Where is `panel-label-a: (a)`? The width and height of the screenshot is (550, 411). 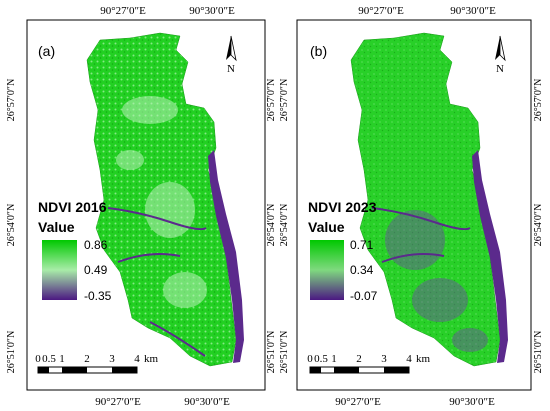
panel-label-a: (a) is located at coordinates (46, 51).